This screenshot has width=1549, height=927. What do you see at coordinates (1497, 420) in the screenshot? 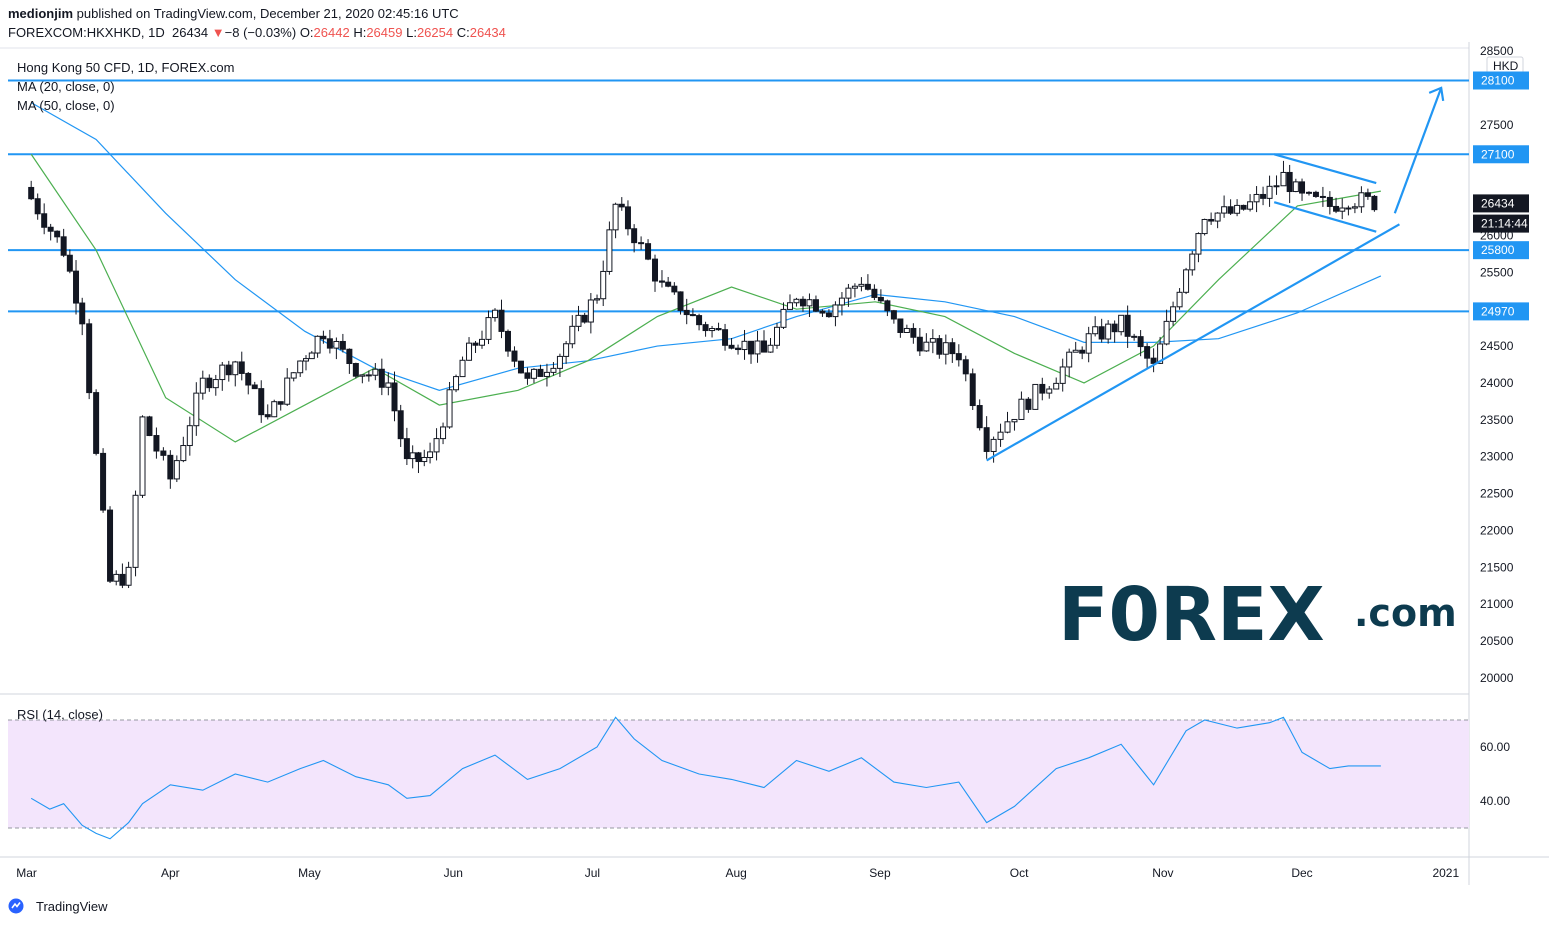
I see `price-tick-label: 23500` at bounding box center [1497, 420].